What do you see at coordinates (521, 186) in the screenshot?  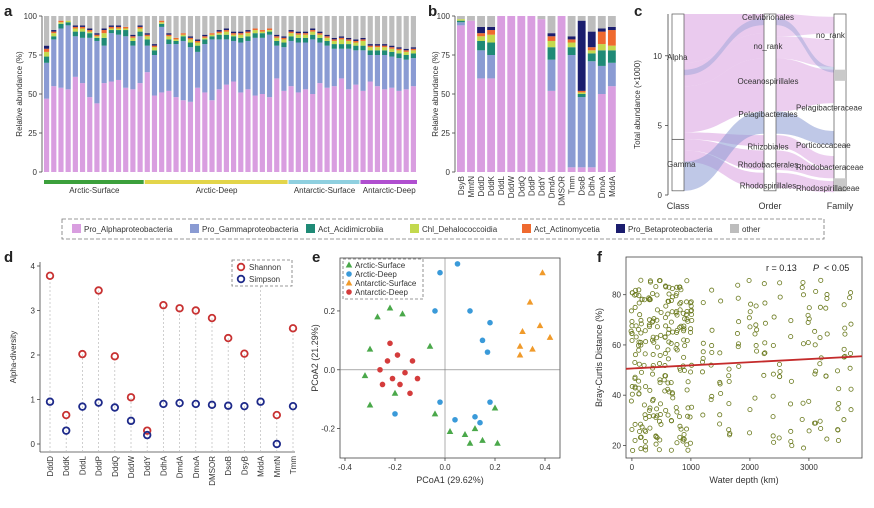 I see `b-x-tick-label: DddQ` at bounding box center [521, 186].